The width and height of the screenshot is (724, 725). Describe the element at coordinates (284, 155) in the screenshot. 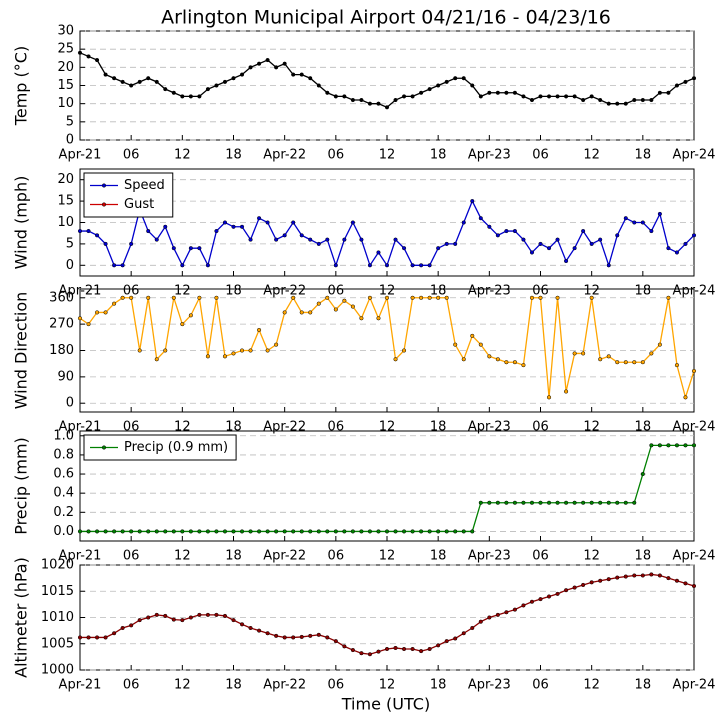

I see `x-tick-label: Apr-22` at that location.